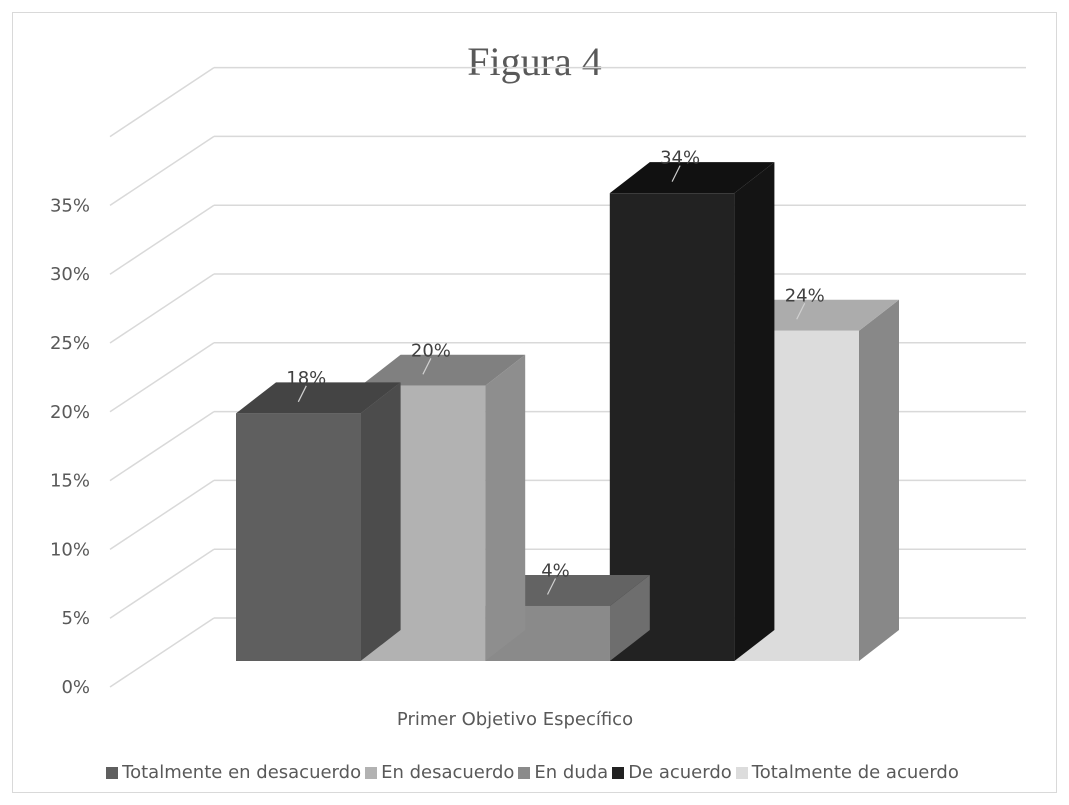 This screenshot has height=805, width=1069. Describe the element at coordinates (70, 481) in the screenshot. I see `y-tick-label: 15%` at that location.